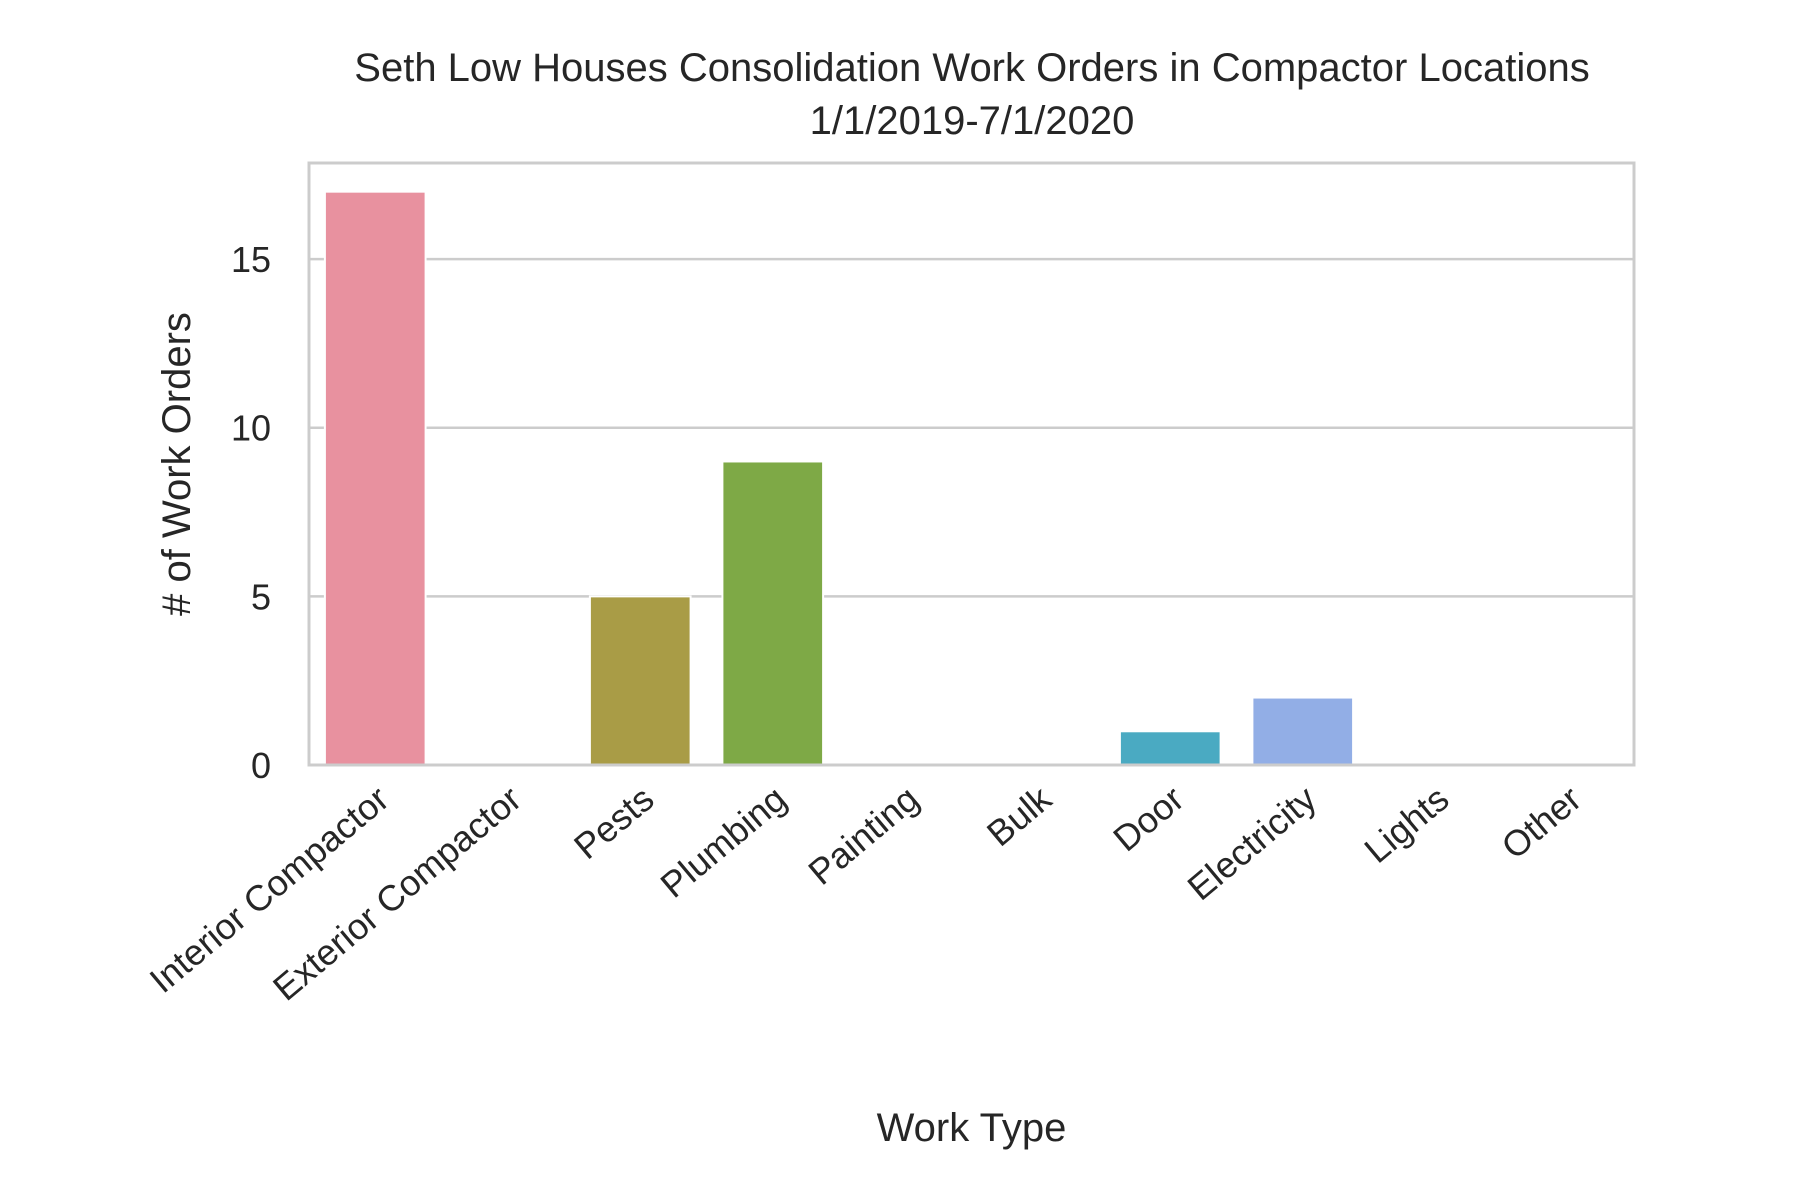  I want to click on bar-pests, so click(640, 681).